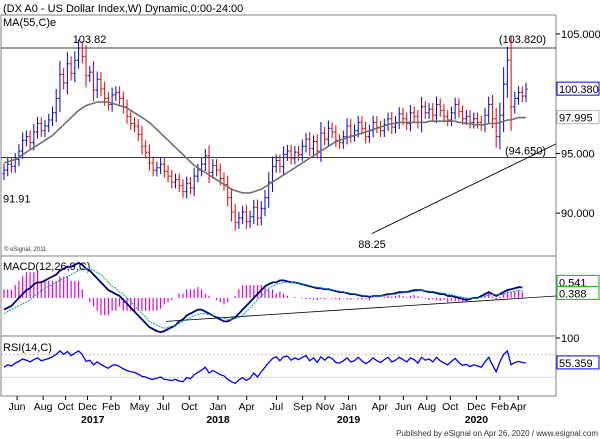 The height and width of the screenshot is (439, 600). I want to click on rsi-series, so click(265, 367).